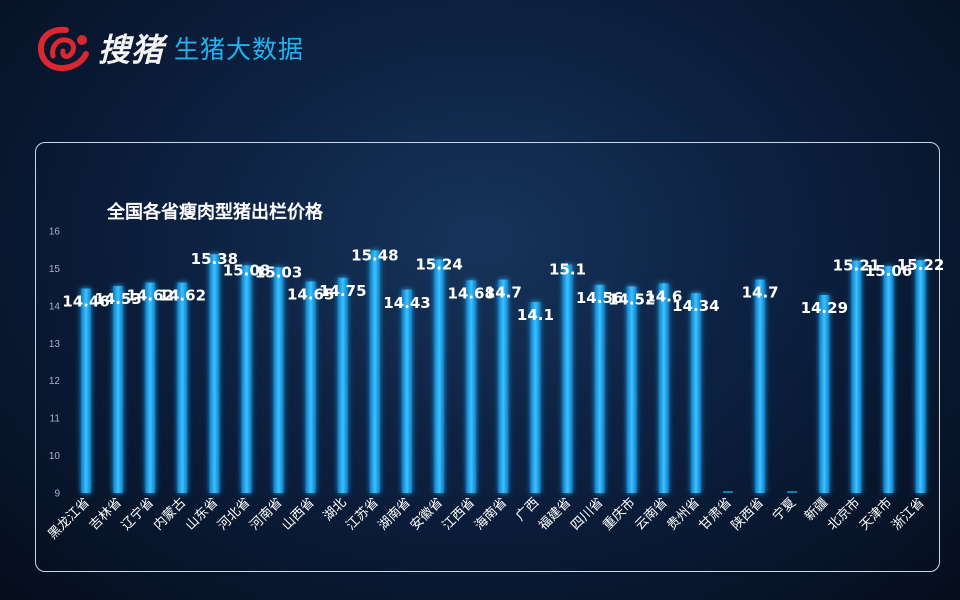  What do you see at coordinates (816, 510) in the screenshot?
I see `x-tick-label: 新疆` at bounding box center [816, 510].